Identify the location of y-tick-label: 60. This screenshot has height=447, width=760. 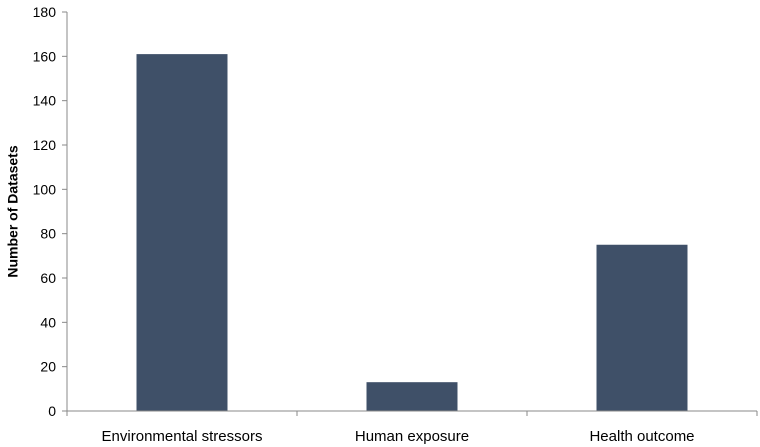
(48, 278).